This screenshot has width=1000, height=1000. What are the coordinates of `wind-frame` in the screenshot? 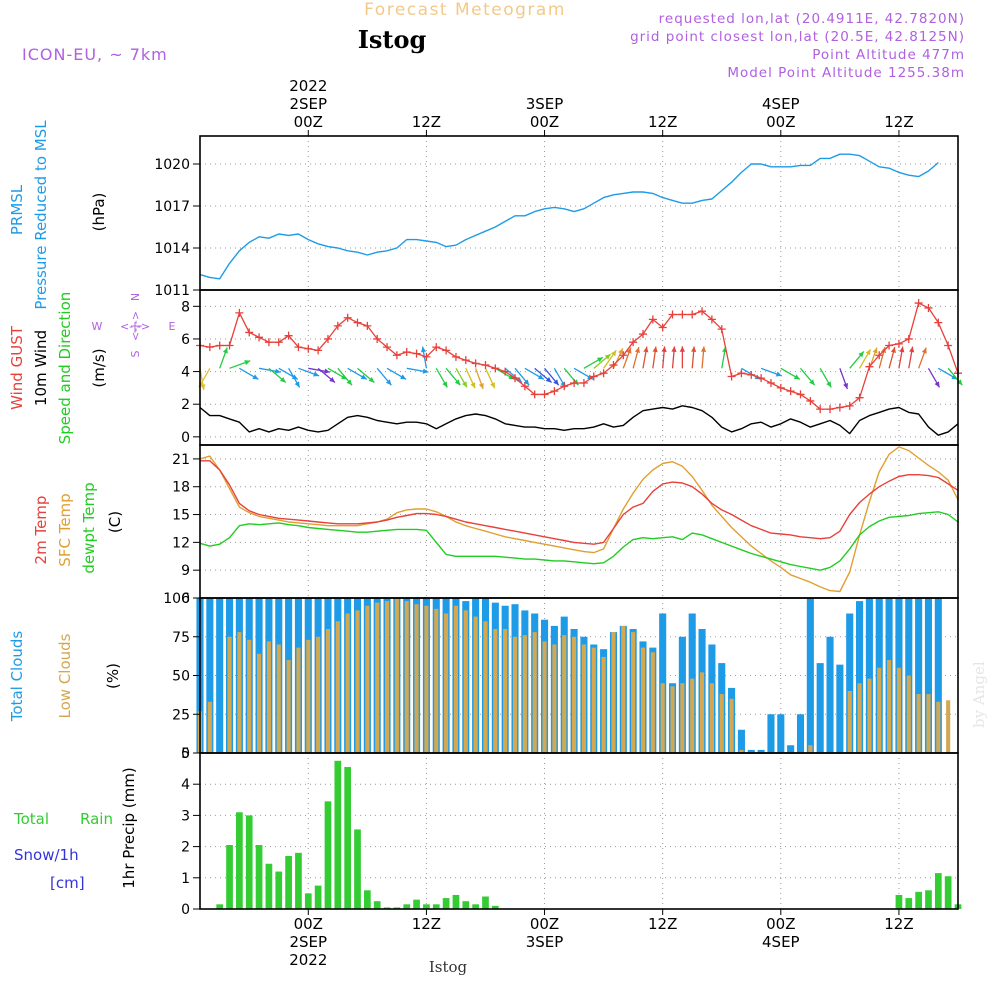 It's located at (579, 367).